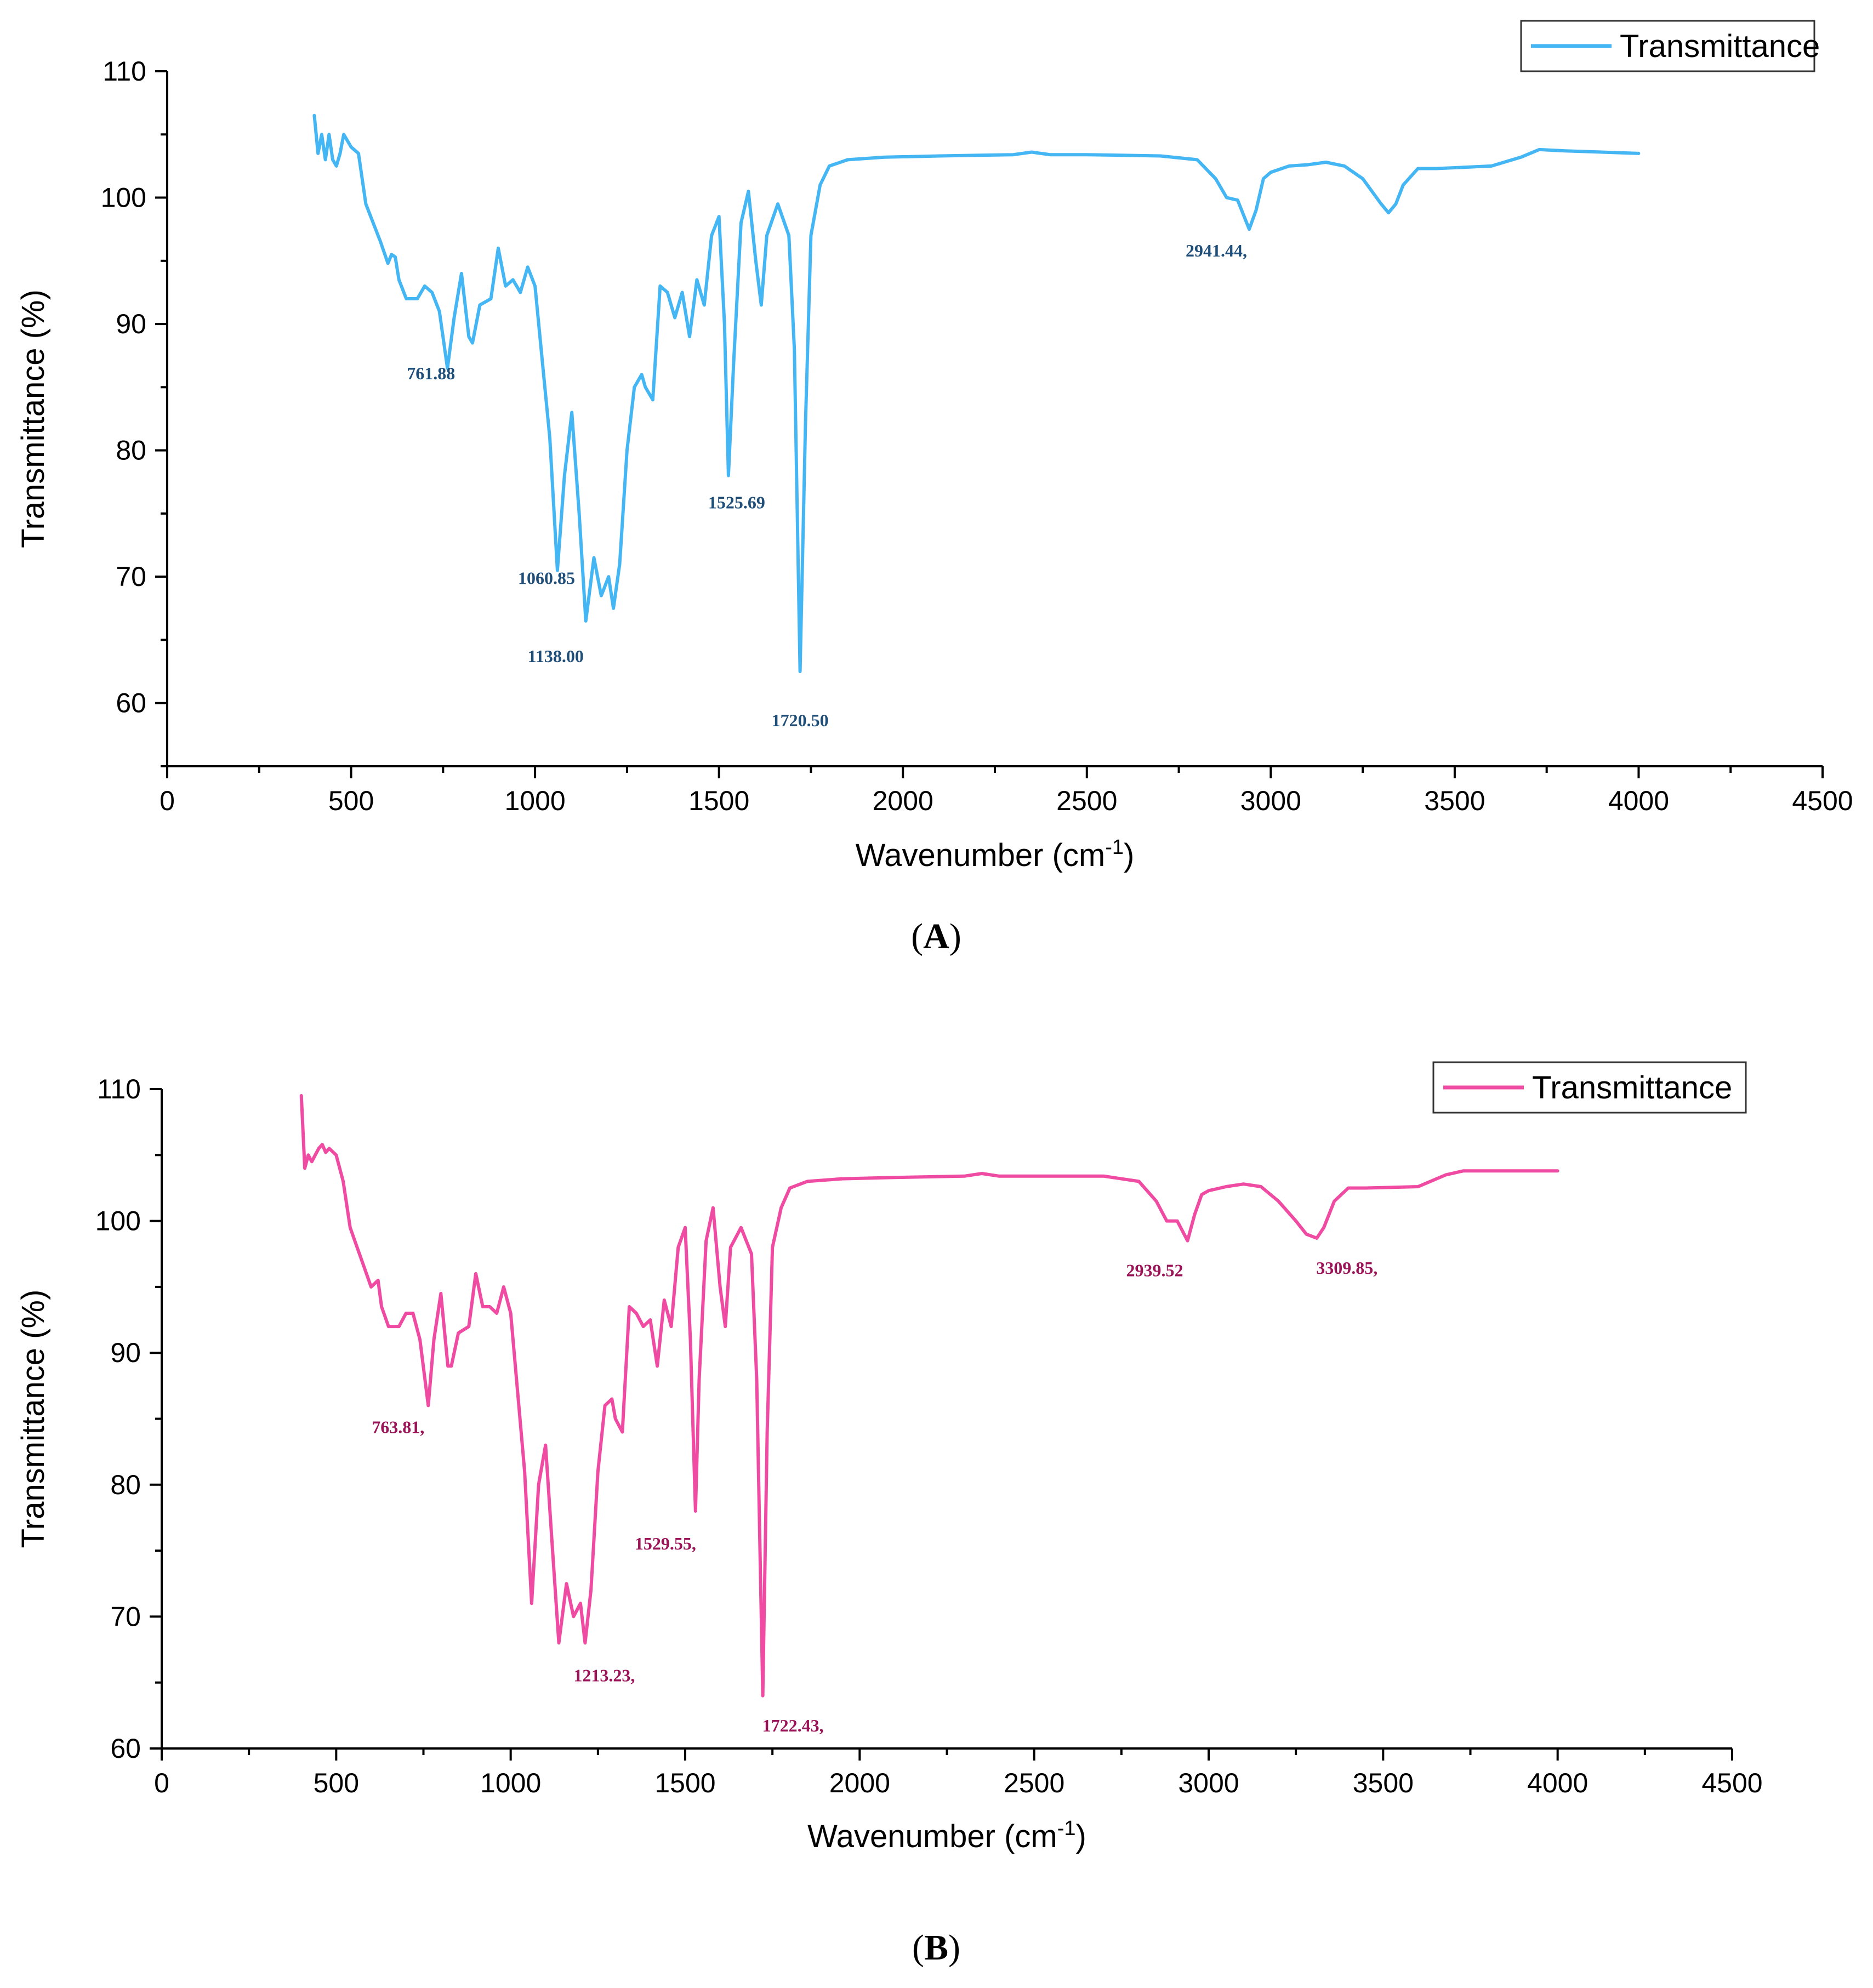  What do you see at coordinates (398, 1427) in the screenshot?
I see `peak-label: 763.81,` at bounding box center [398, 1427].